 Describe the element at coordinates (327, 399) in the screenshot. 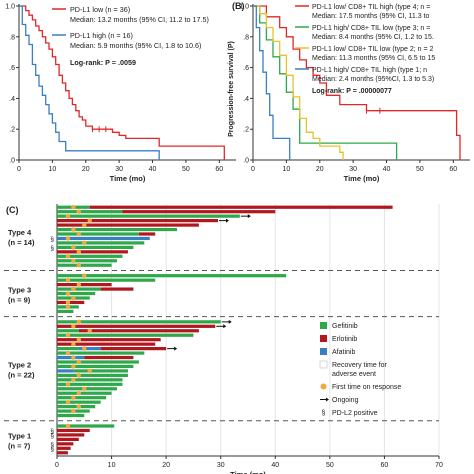

I see `bar-legend-arrow-head` at that location.